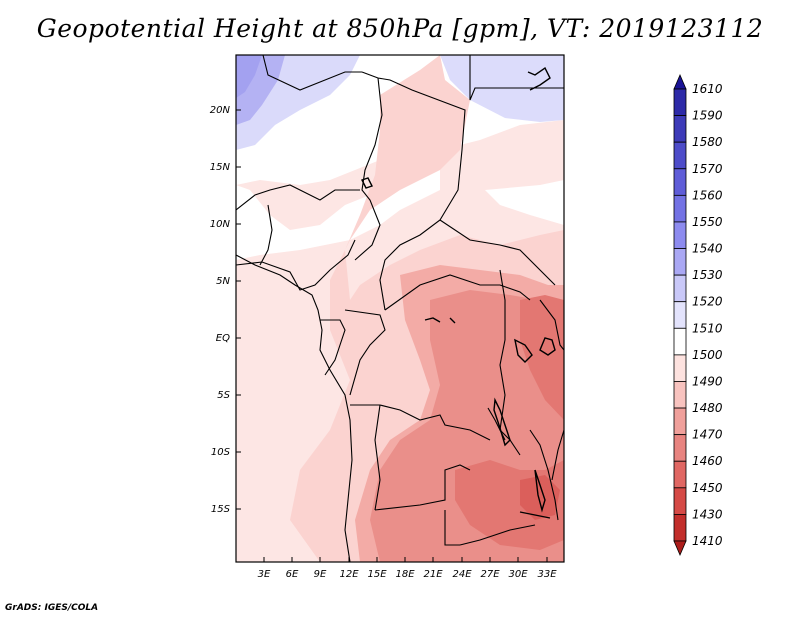 The height and width of the screenshot is (618, 800). What do you see at coordinates (312, 73) in the screenshot?
I see `boundary-north-west` at bounding box center [312, 73].